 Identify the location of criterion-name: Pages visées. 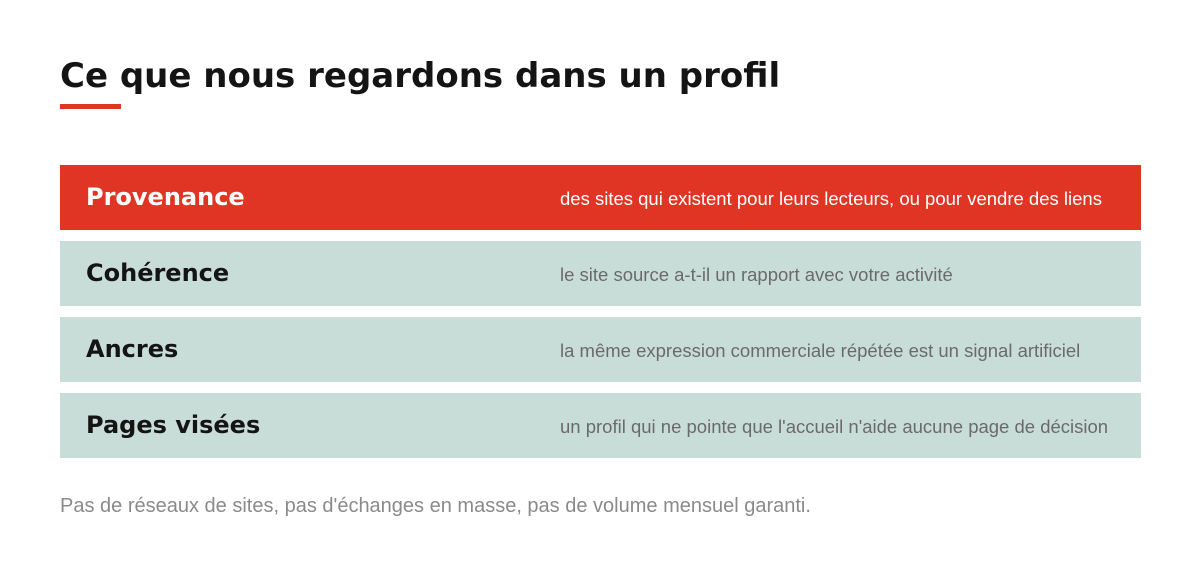
(173, 425).